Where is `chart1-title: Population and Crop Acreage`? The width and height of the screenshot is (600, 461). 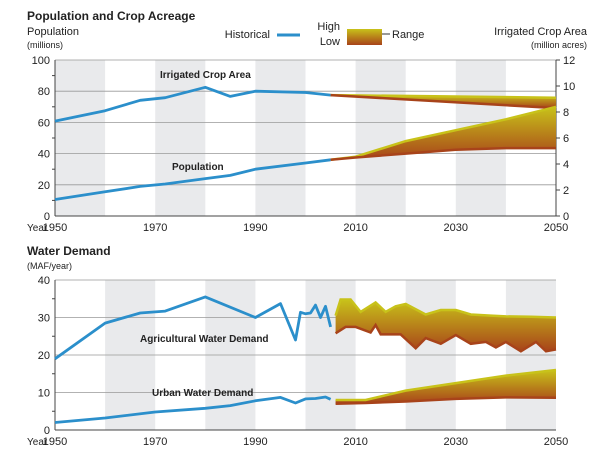 chart1-title: Population and Crop Acreage is located at coordinates (111, 16).